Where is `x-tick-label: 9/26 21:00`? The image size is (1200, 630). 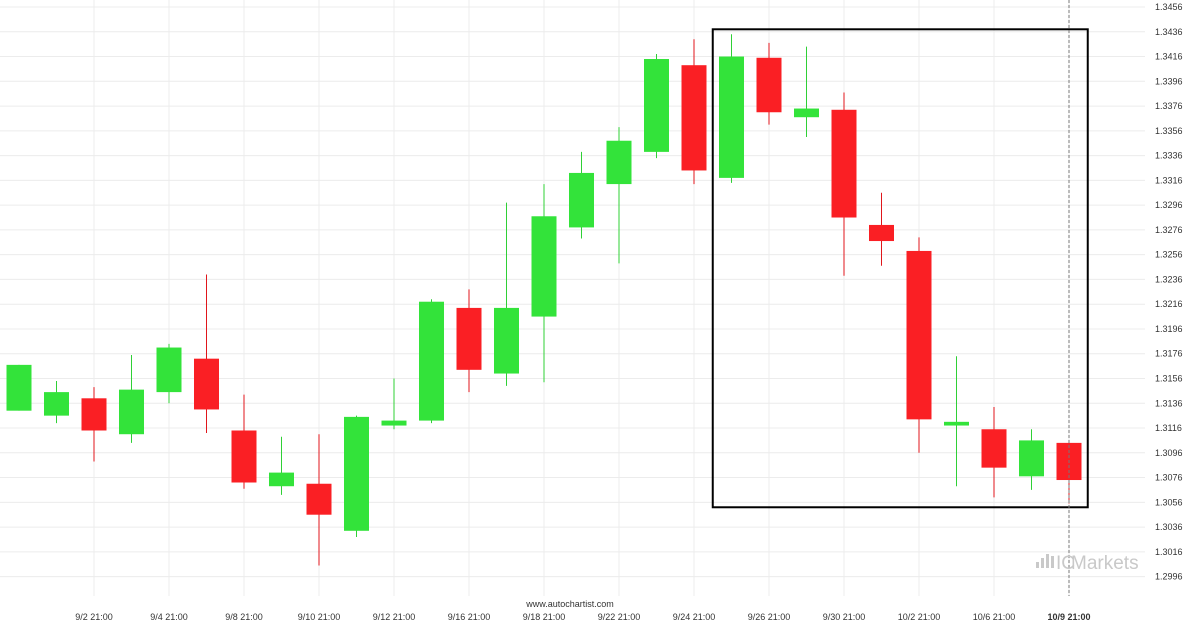 x-tick-label: 9/26 21:00 is located at coordinates (769, 617).